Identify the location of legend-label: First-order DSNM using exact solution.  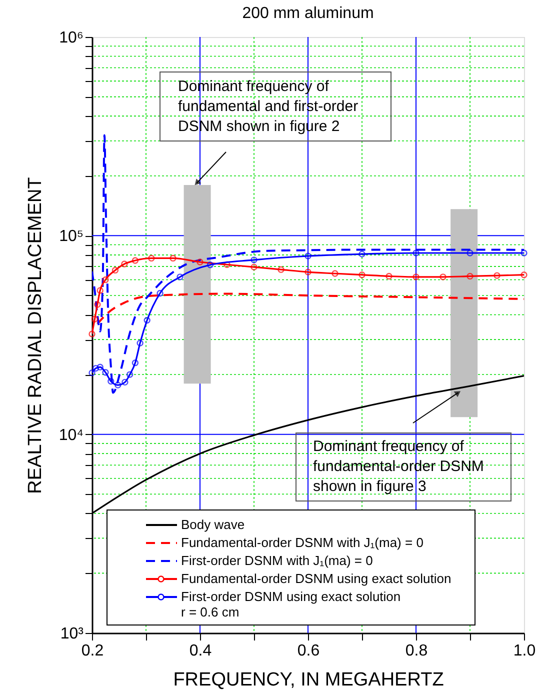
(291, 596).